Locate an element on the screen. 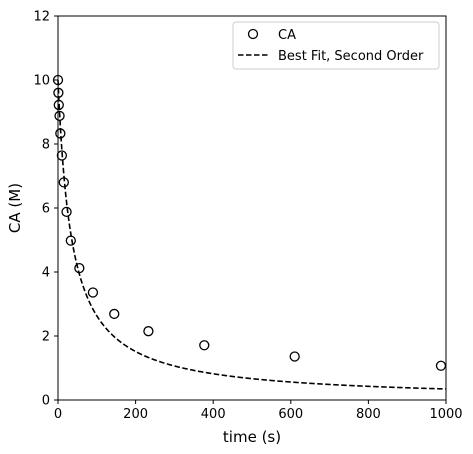  legend-marker-ca is located at coordinates (253, 34).